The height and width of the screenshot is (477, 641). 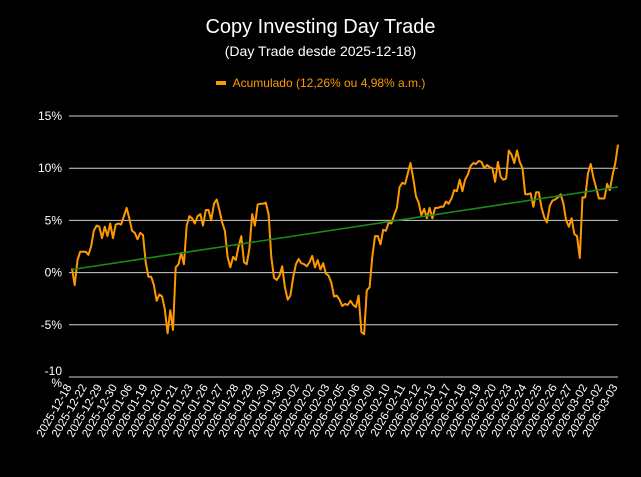 What do you see at coordinates (329, 83) in the screenshot?
I see `legend-label: Acumulado (12,26% ou 4,98% a.m.)` at bounding box center [329, 83].